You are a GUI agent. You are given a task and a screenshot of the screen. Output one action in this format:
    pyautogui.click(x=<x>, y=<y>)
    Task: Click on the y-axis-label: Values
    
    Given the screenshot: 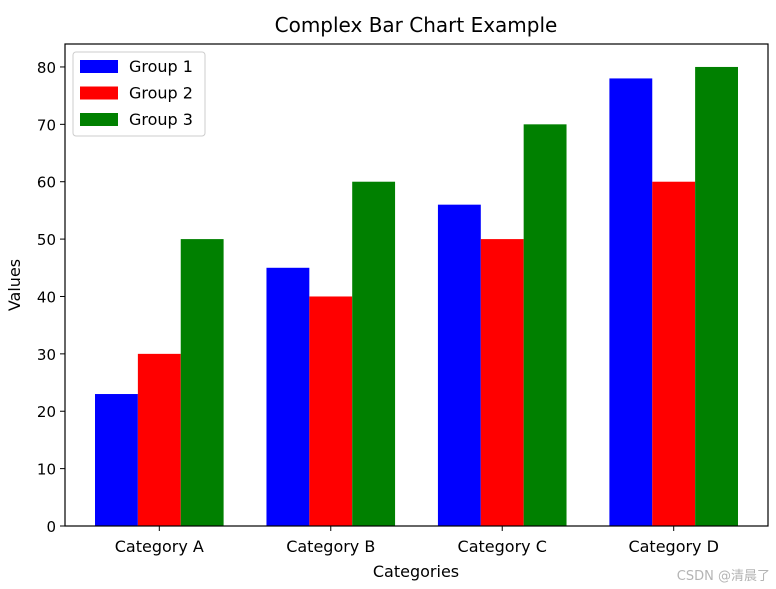 What is the action you would take?
    pyautogui.click(x=14, y=285)
    